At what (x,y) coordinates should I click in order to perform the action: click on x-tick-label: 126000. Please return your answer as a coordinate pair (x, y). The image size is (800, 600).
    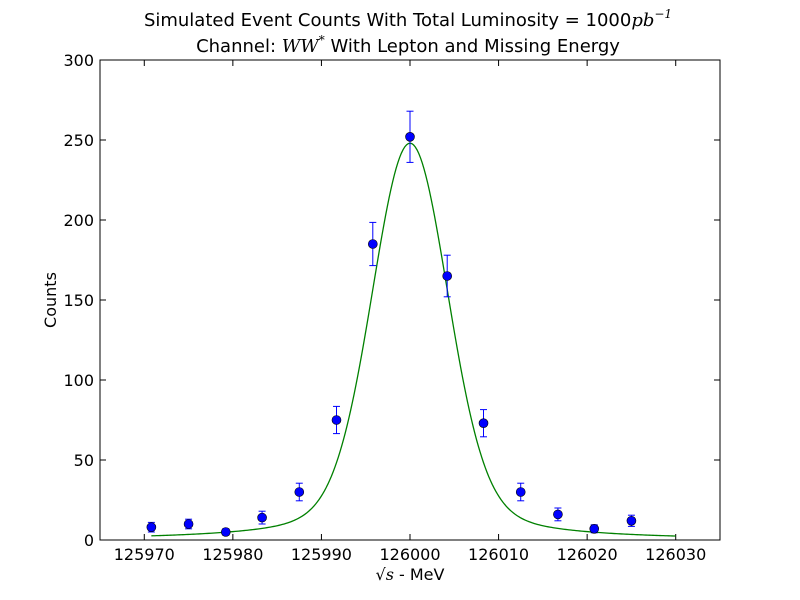
    Looking at the image, I should click on (409, 554).